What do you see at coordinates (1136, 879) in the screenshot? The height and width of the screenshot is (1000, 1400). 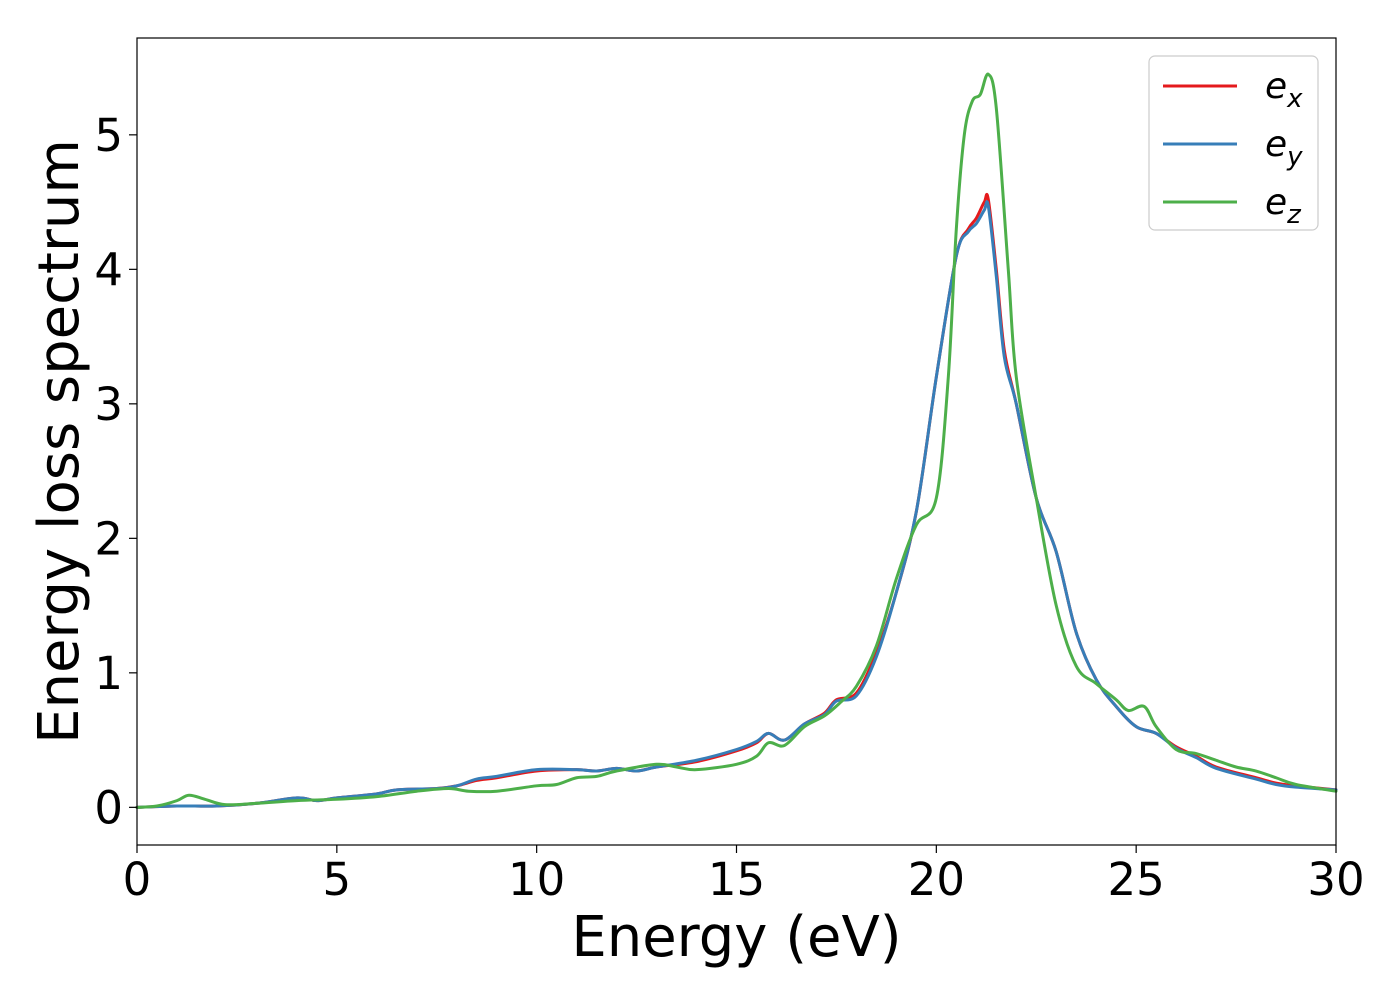 I see `x-tick-label: 25` at bounding box center [1136, 879].